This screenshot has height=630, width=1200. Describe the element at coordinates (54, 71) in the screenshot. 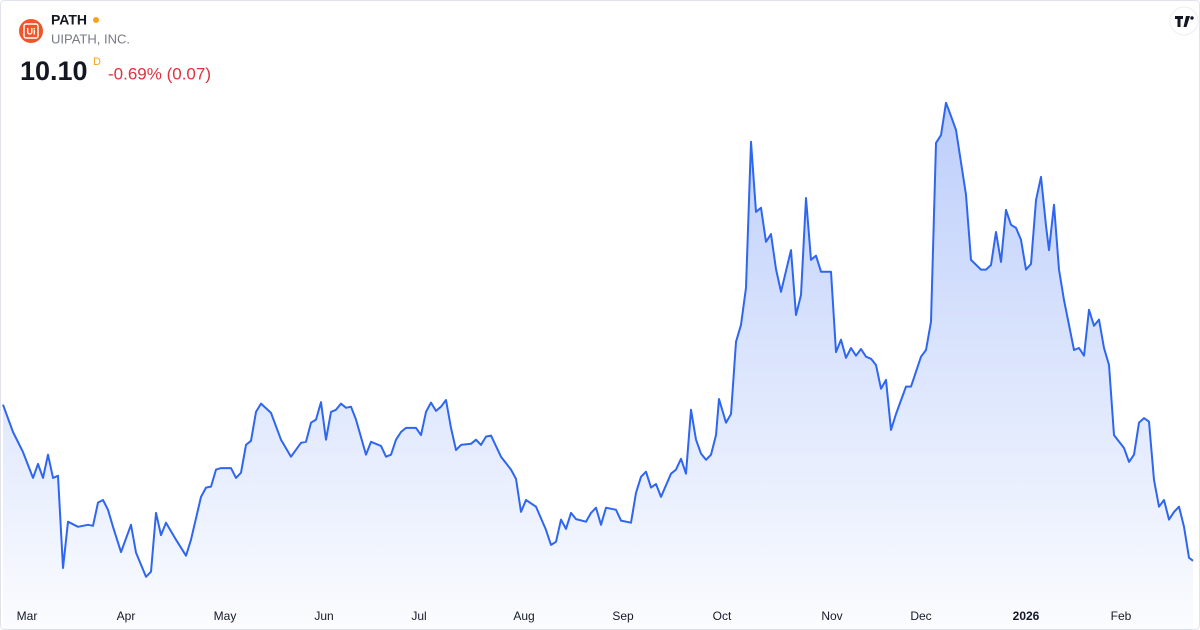

I see `price: 10.10` at that location.